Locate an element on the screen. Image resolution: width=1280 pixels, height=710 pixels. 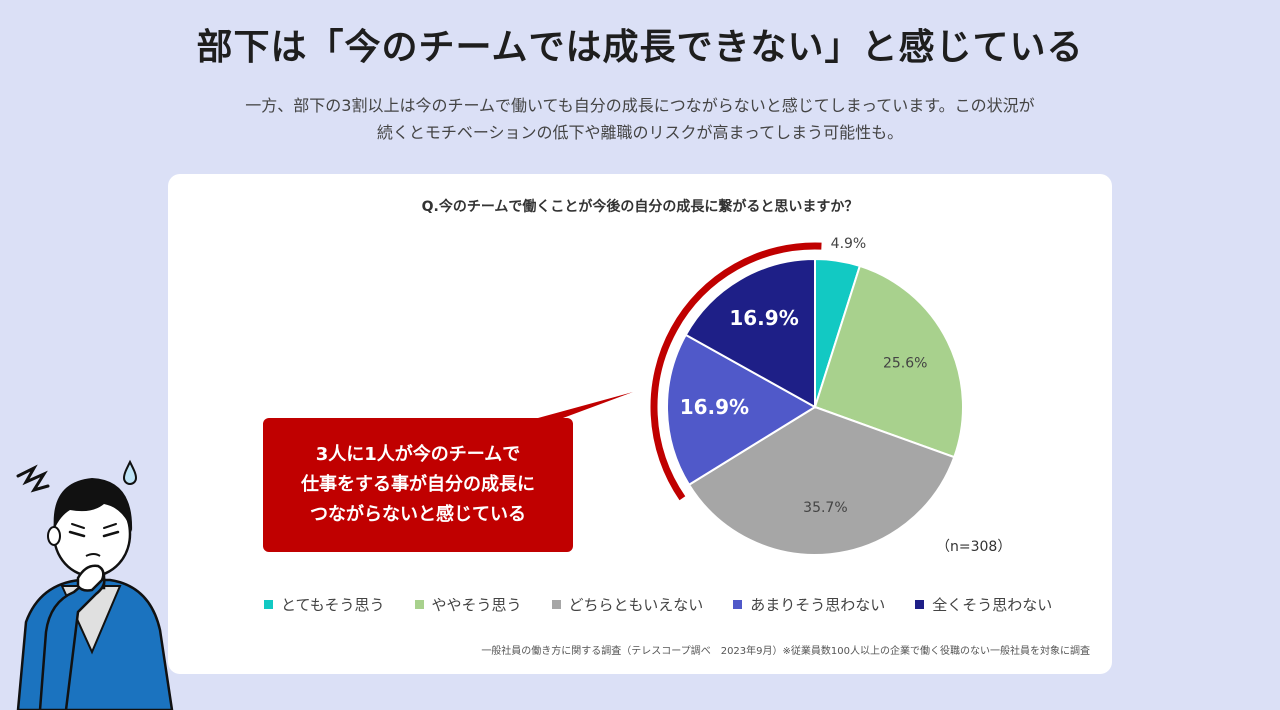
survey-question: Q.今のチームで働くことが今後の自分の成長に繋がると思いますか？ is located at coordinates (640, 207).